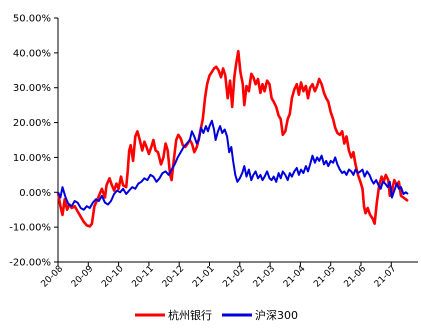 The height and width of the screenshot is (328, 421). Describe the element at coordinates (204, 277) in the screenshot. I see `x-tick-label: 21-01` at that location.